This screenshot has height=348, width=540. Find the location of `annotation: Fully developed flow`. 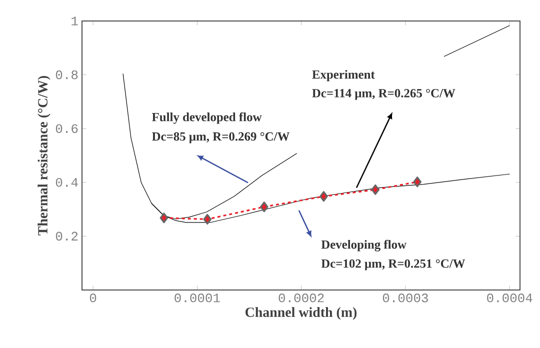

annotation: Fully developed flow is located at coordinates (207, 118).